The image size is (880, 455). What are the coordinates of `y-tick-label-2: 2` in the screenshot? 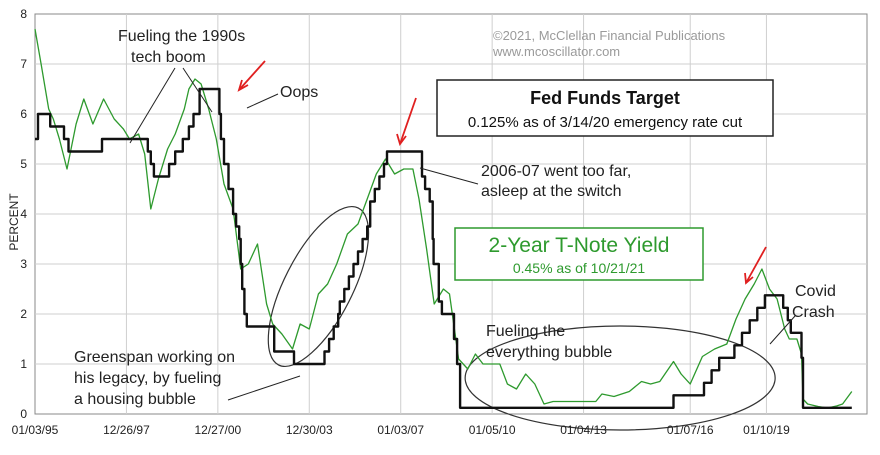 It's located at (23, 314).